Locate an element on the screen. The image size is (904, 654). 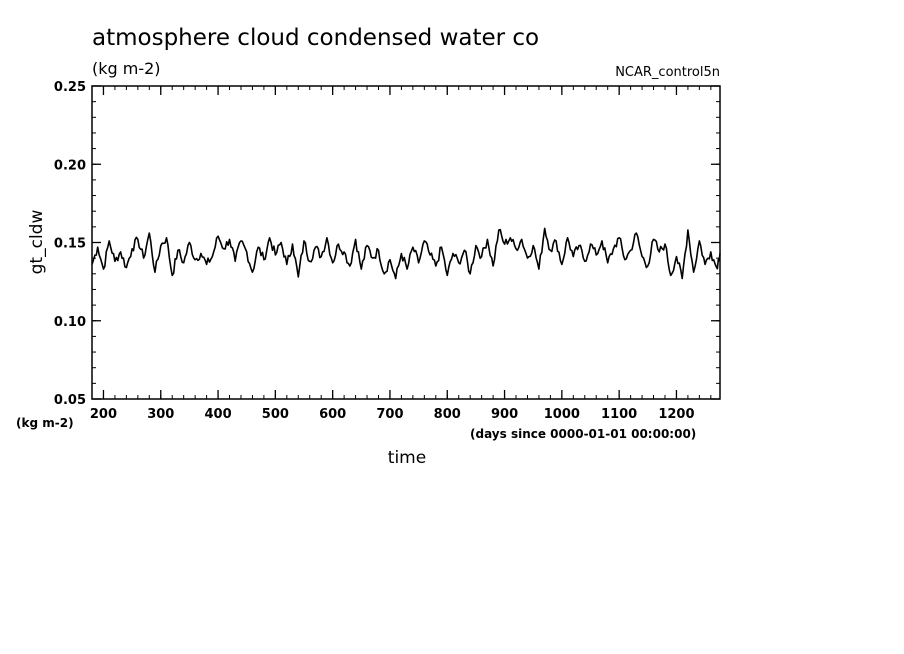
y-tick-label: 0.05 is located at coordinates (70, 400).